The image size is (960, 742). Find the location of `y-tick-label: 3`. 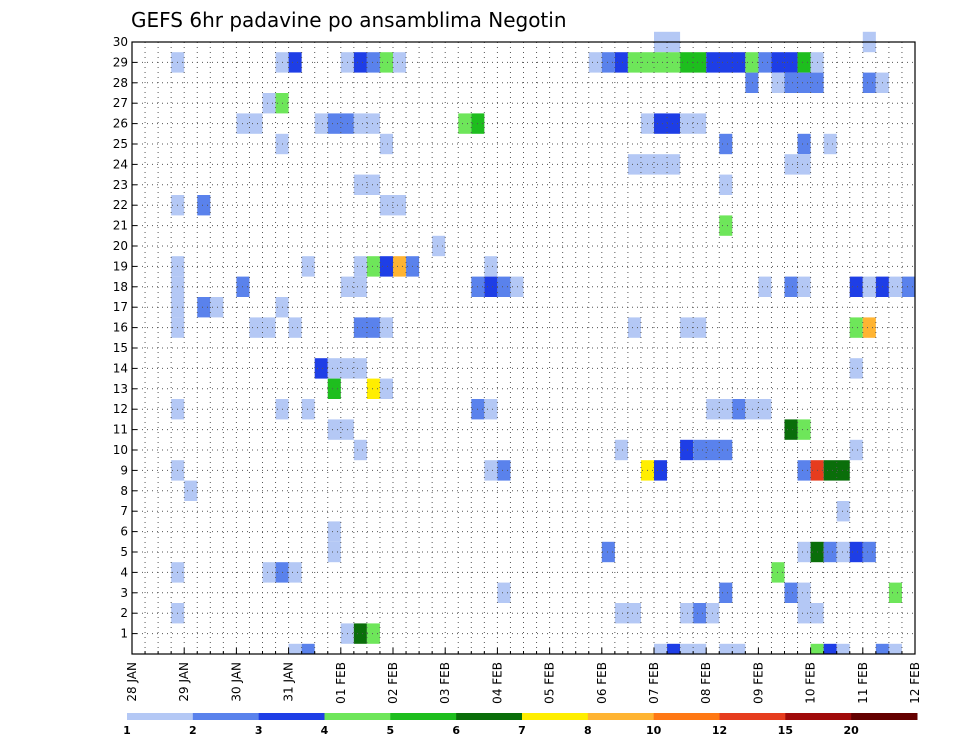

y-tick-label: 3 is located at coordinates (124, 593).